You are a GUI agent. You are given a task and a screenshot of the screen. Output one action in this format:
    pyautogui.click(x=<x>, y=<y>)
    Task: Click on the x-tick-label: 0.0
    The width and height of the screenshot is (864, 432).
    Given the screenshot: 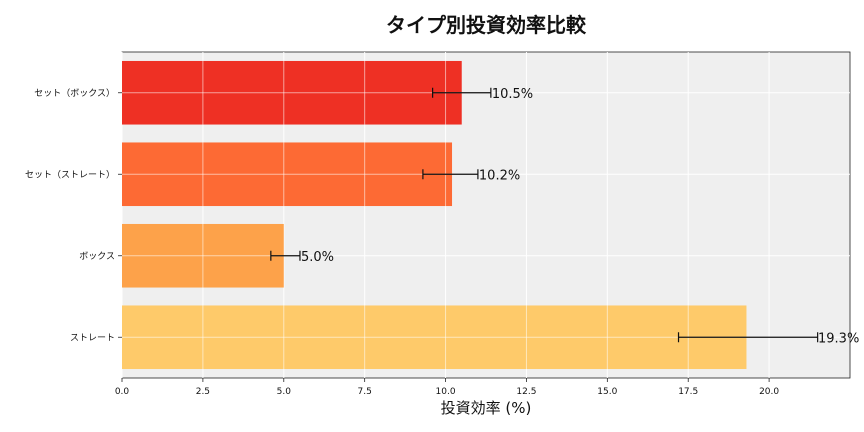 What is the action you would take?
    pyautogui.click(x=122, y=392)
    